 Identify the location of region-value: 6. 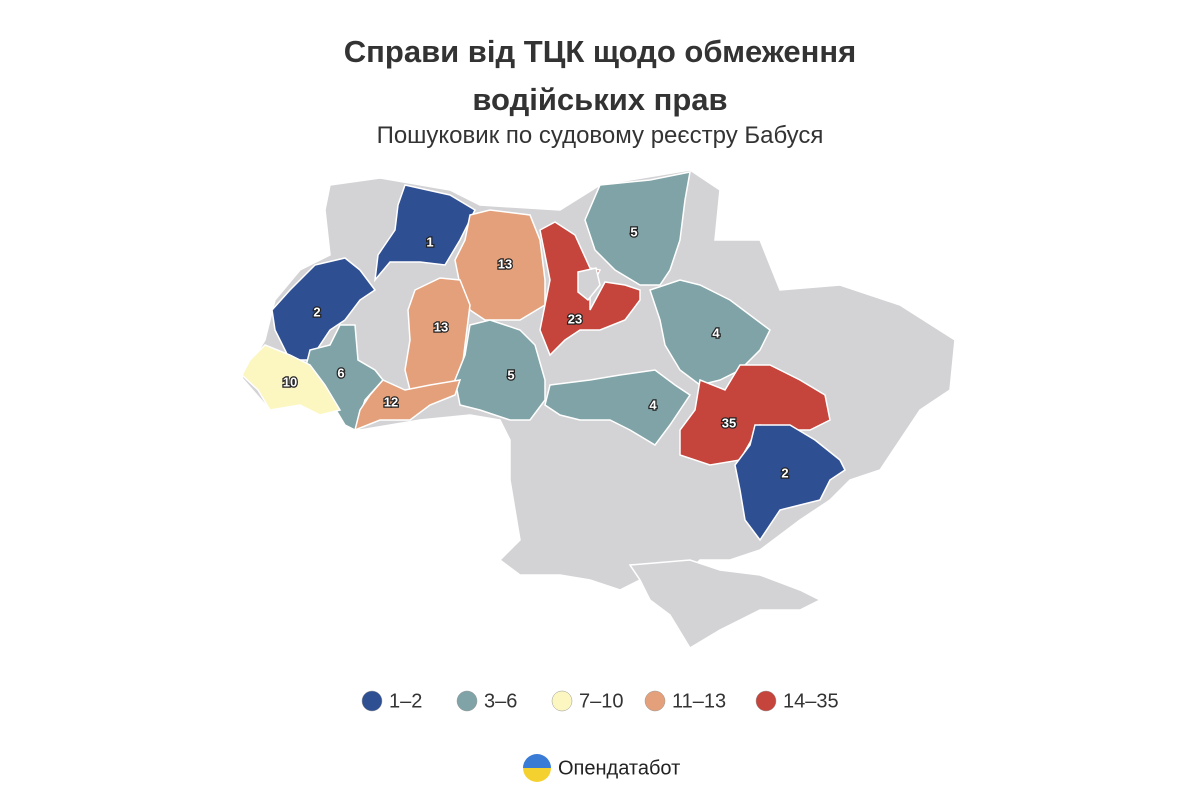
(340, 372).